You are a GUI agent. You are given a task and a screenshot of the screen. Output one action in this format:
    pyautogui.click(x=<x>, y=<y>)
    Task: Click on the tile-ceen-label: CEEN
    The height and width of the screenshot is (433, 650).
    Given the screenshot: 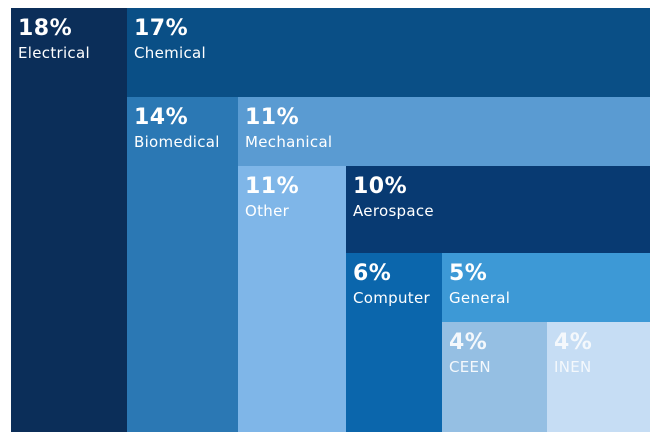 What is the action you would take?
    pyautogui.click(x=470, y=367)
    